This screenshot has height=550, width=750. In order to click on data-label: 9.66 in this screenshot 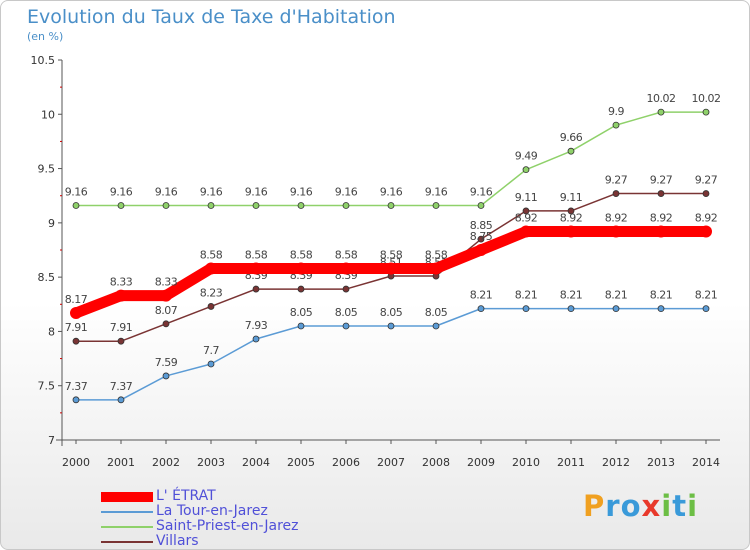, I will do `click(571, 137)`.